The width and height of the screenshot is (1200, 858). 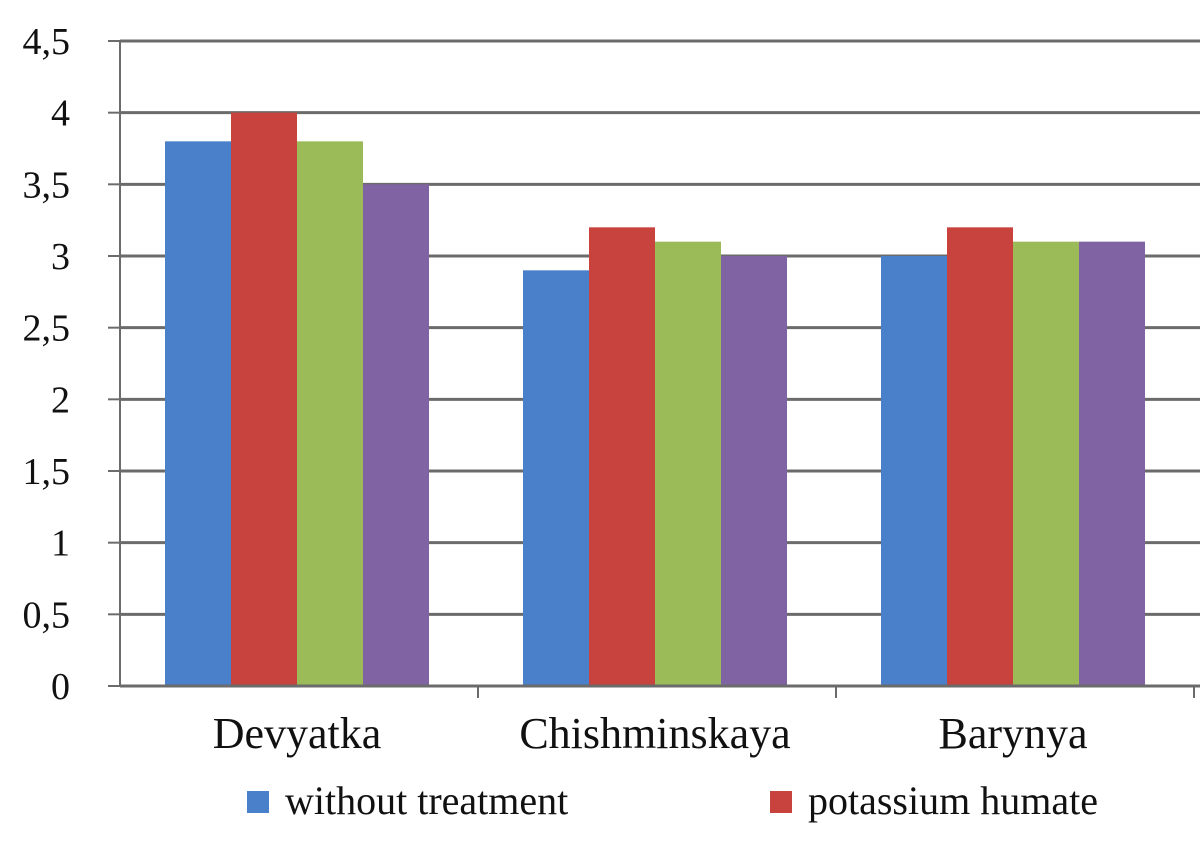 What do you see at coordinates (47, 42) in the screenshot?
I see `y-tick-label: 4,5` at bounding box center [47, 42].